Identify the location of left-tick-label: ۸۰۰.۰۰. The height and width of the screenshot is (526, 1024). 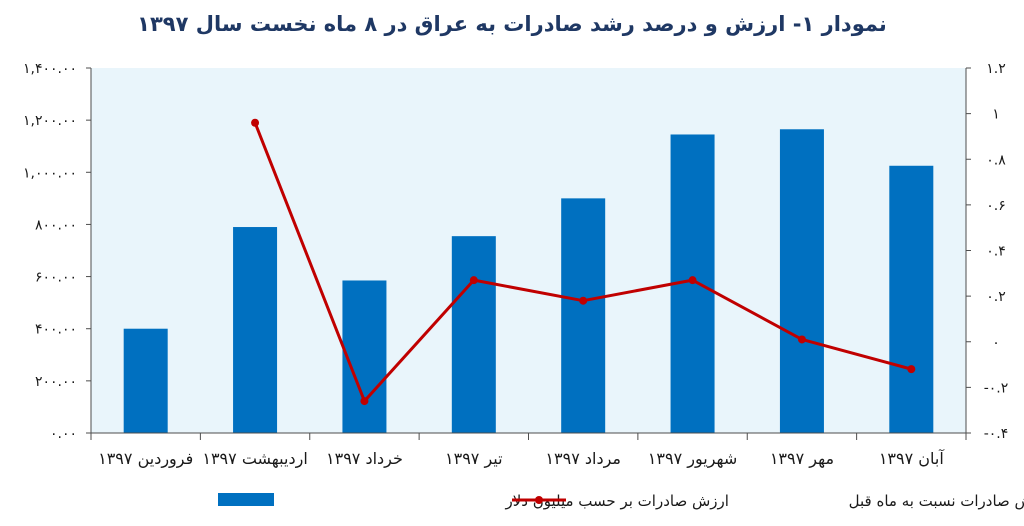
(56, 225).